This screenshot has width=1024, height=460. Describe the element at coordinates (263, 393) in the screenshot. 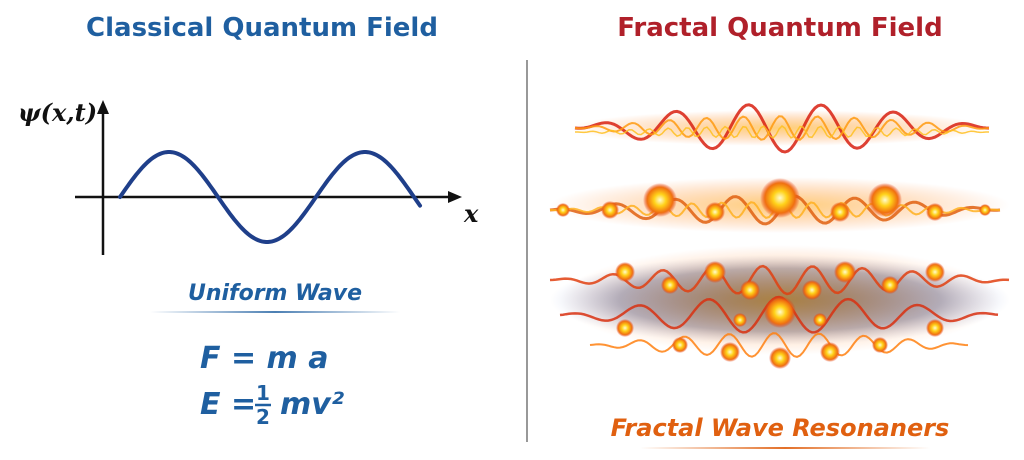

I see `fraction-numerator: 1` at that location.